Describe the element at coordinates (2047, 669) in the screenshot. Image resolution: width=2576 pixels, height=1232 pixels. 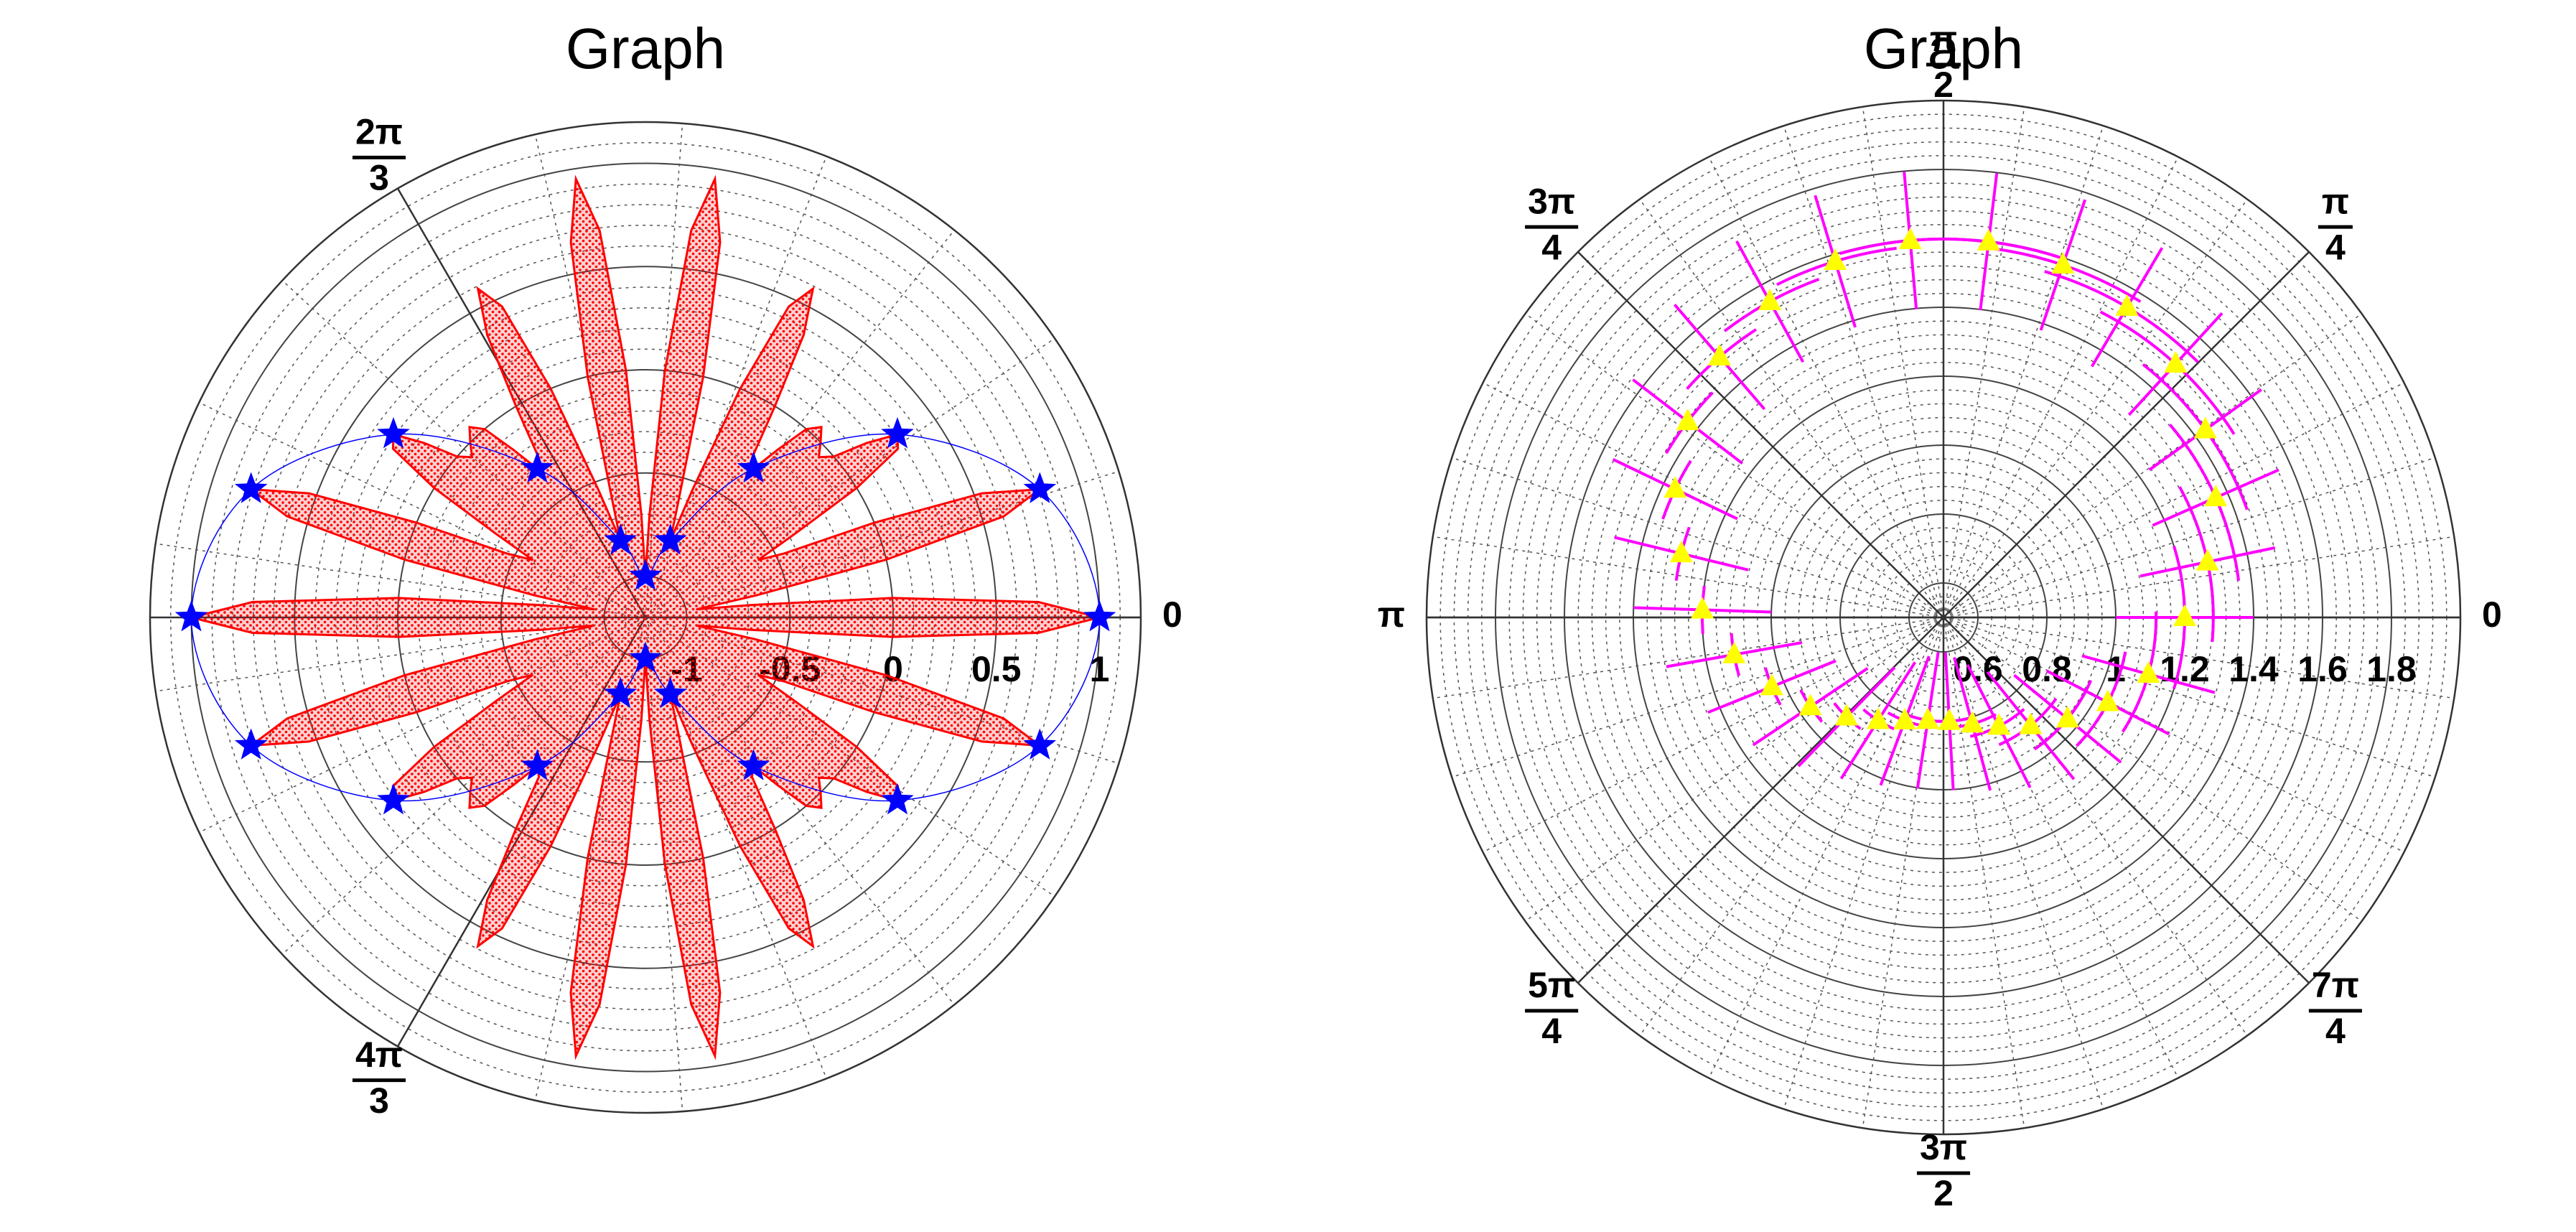
I see `radial-tick-label: 0.8` at that location.